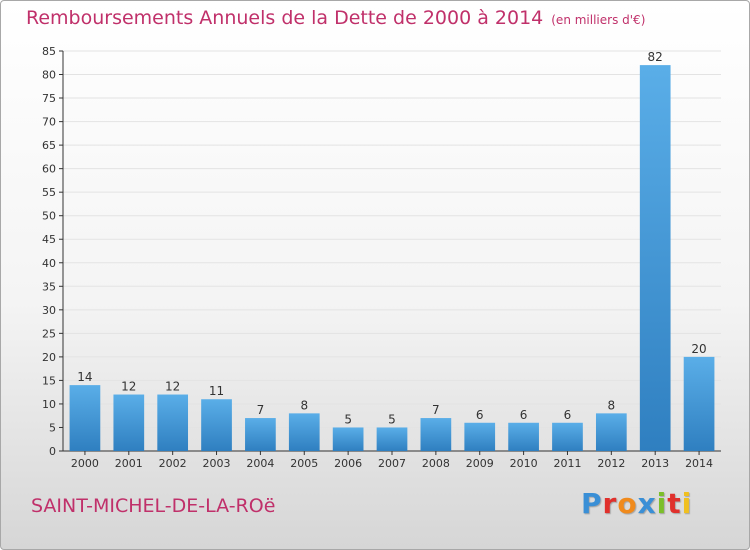 This screenshot has width=750, height=550. Describe the element at coordinates (567, 436) in the screenshot. I see `bar-2011` at that location.